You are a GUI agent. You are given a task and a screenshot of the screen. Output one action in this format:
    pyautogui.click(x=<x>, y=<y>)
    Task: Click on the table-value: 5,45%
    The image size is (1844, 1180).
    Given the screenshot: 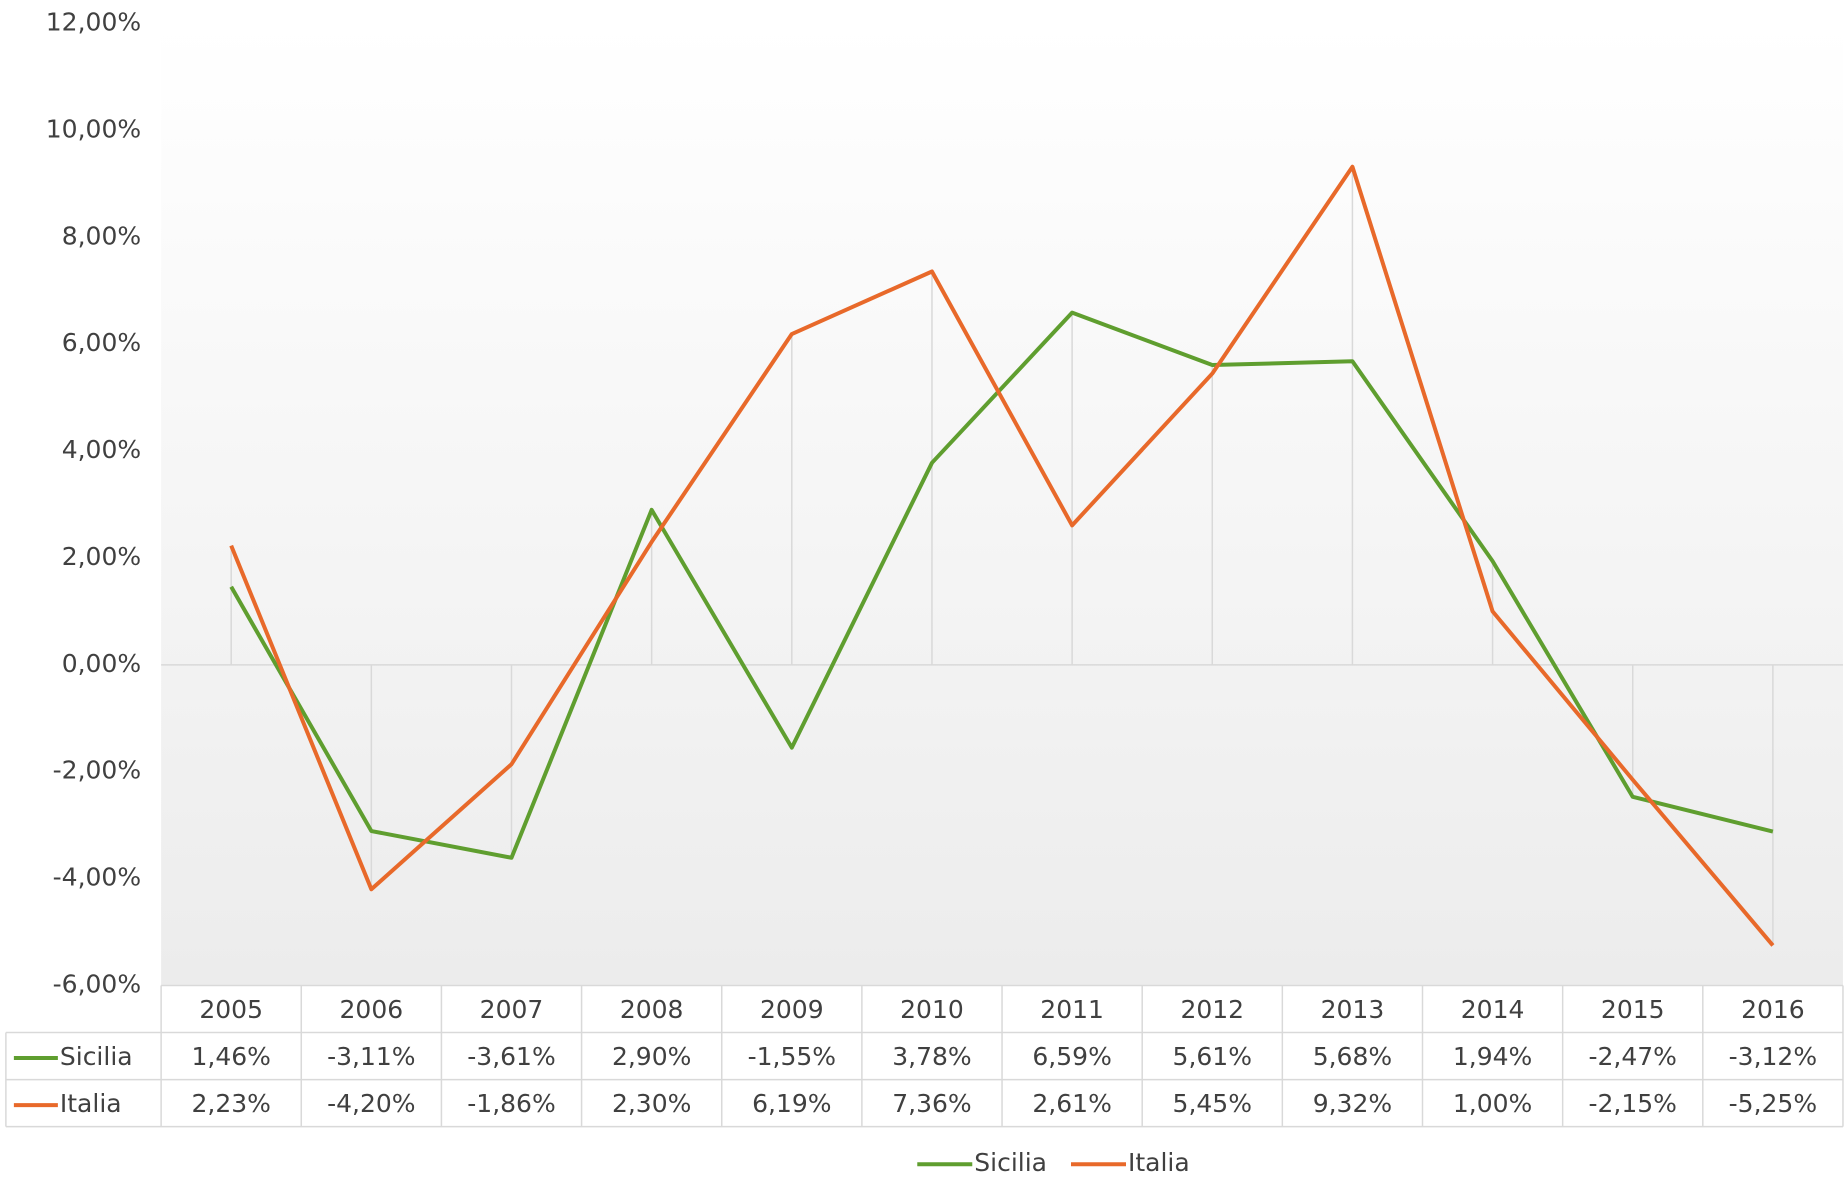 What is the action you would take?
    pyautogui.click(x=1212, y=1103)
    